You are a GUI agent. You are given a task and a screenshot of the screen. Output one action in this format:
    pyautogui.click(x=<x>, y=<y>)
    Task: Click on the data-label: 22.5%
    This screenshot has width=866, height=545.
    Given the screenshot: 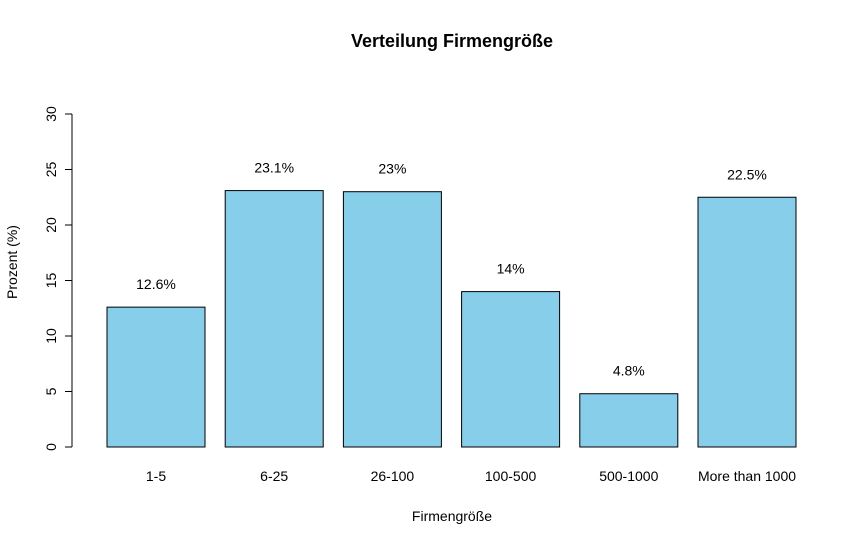 What is the action you would take?
    pyautogui.click(x=747, y=174)
    